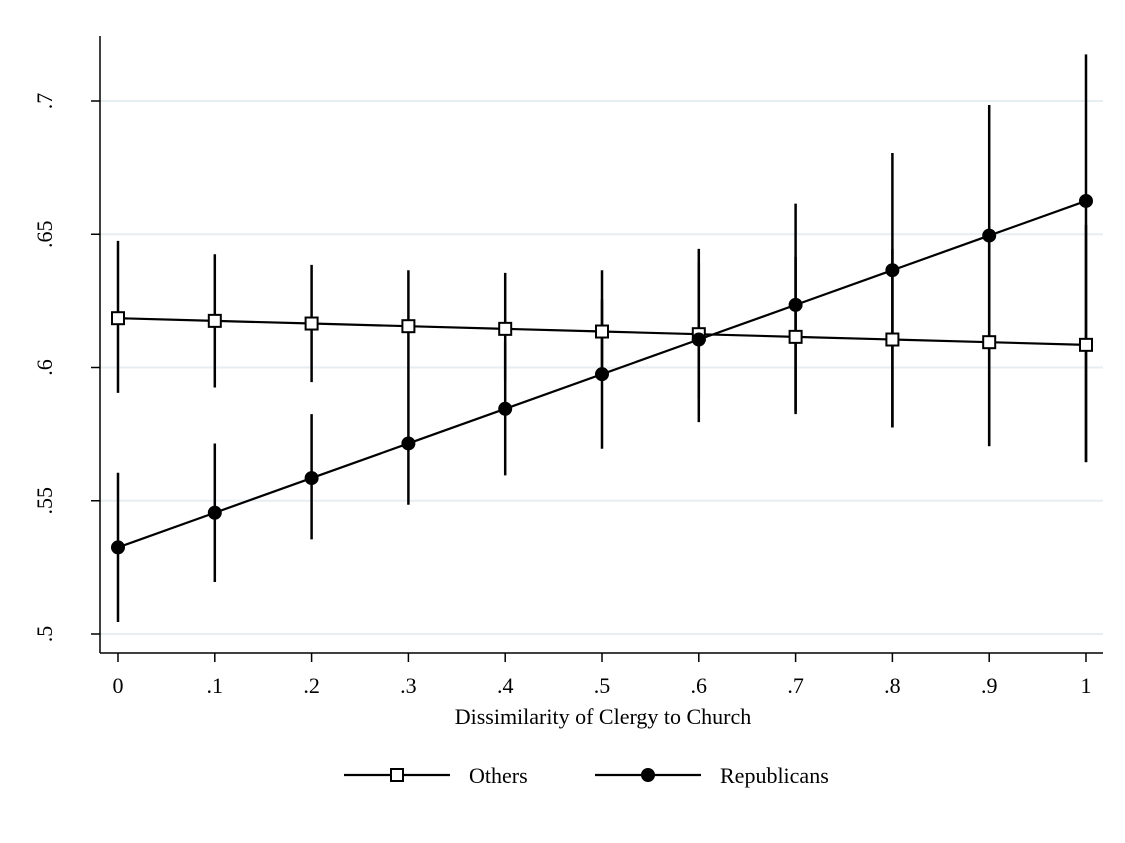  Describe the element at coordinates (648, 775) in the screenshot. I see `legend-marker-republicans` at that location.